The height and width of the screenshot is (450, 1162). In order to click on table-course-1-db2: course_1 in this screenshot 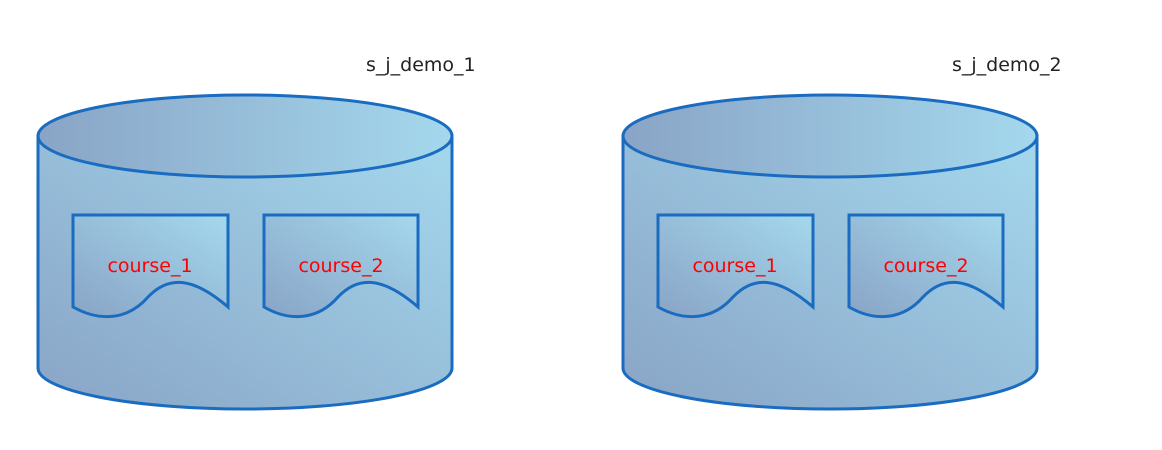, I will do `click(735, 266)`.